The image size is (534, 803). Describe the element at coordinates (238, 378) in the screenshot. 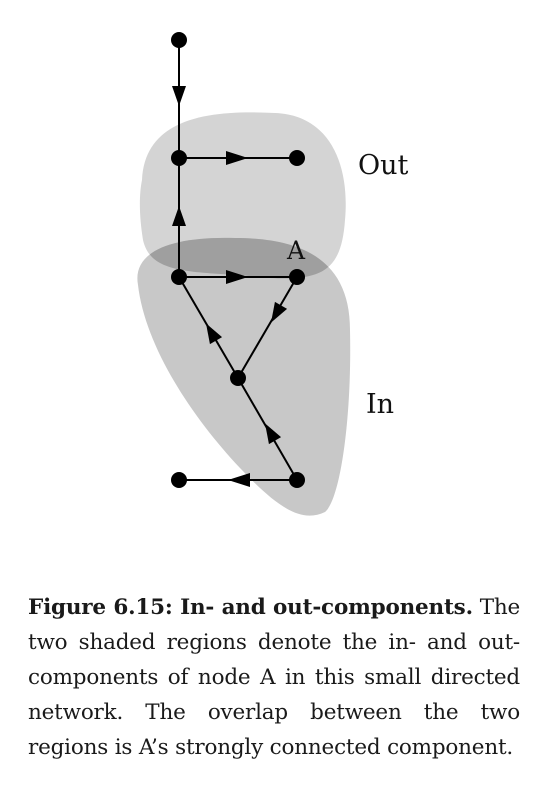

I see `node-center` at that location.